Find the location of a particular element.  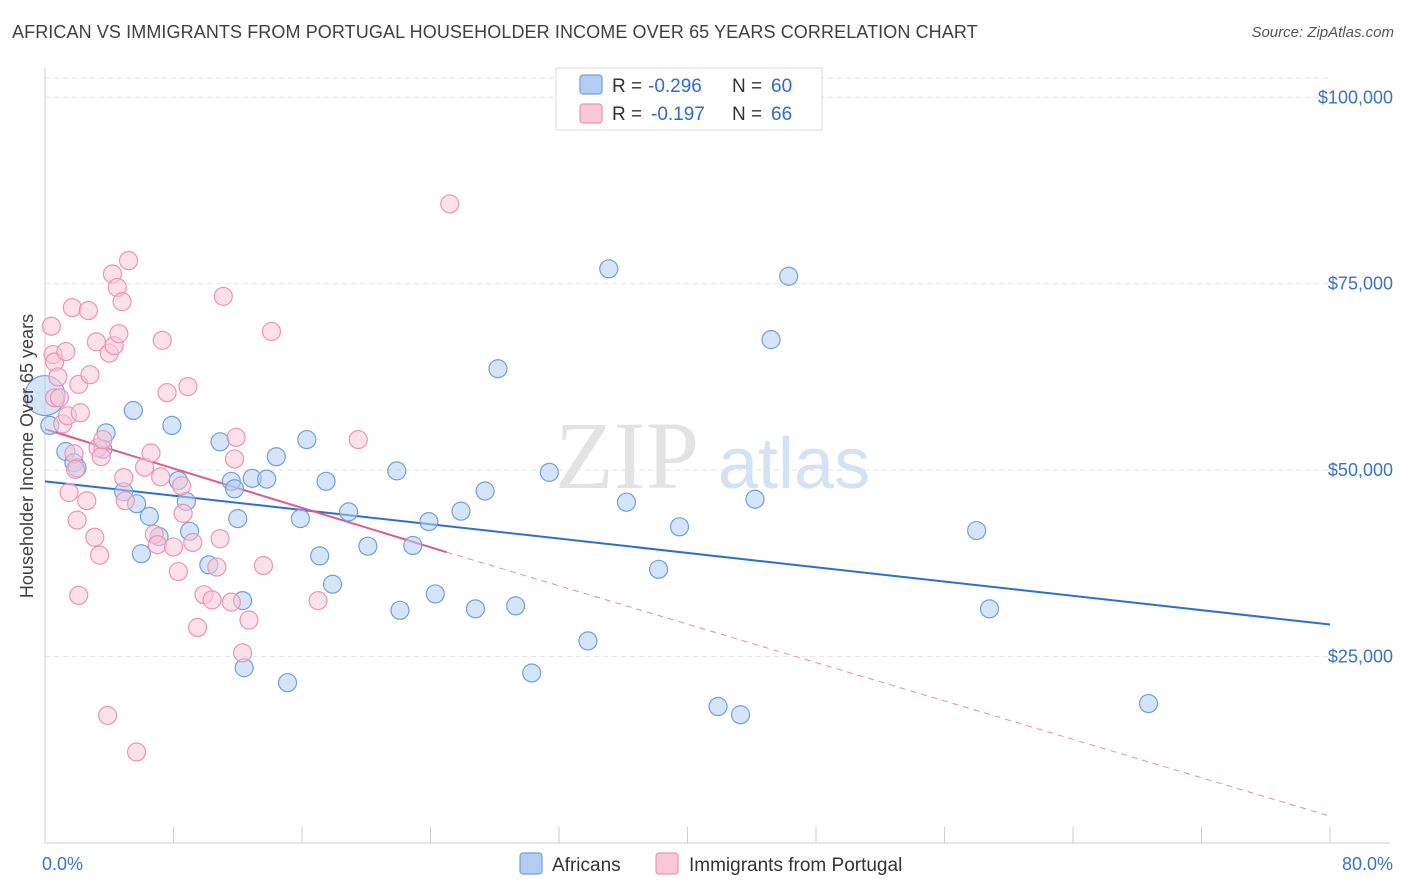

legend-r-label-portugal: R = is located at coordinates (627, 114).